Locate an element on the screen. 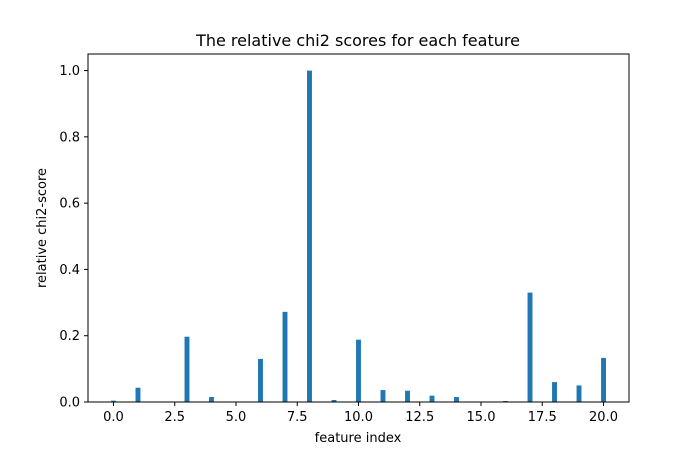  x-axis-label: feature index is located at coordinates (358, 438).